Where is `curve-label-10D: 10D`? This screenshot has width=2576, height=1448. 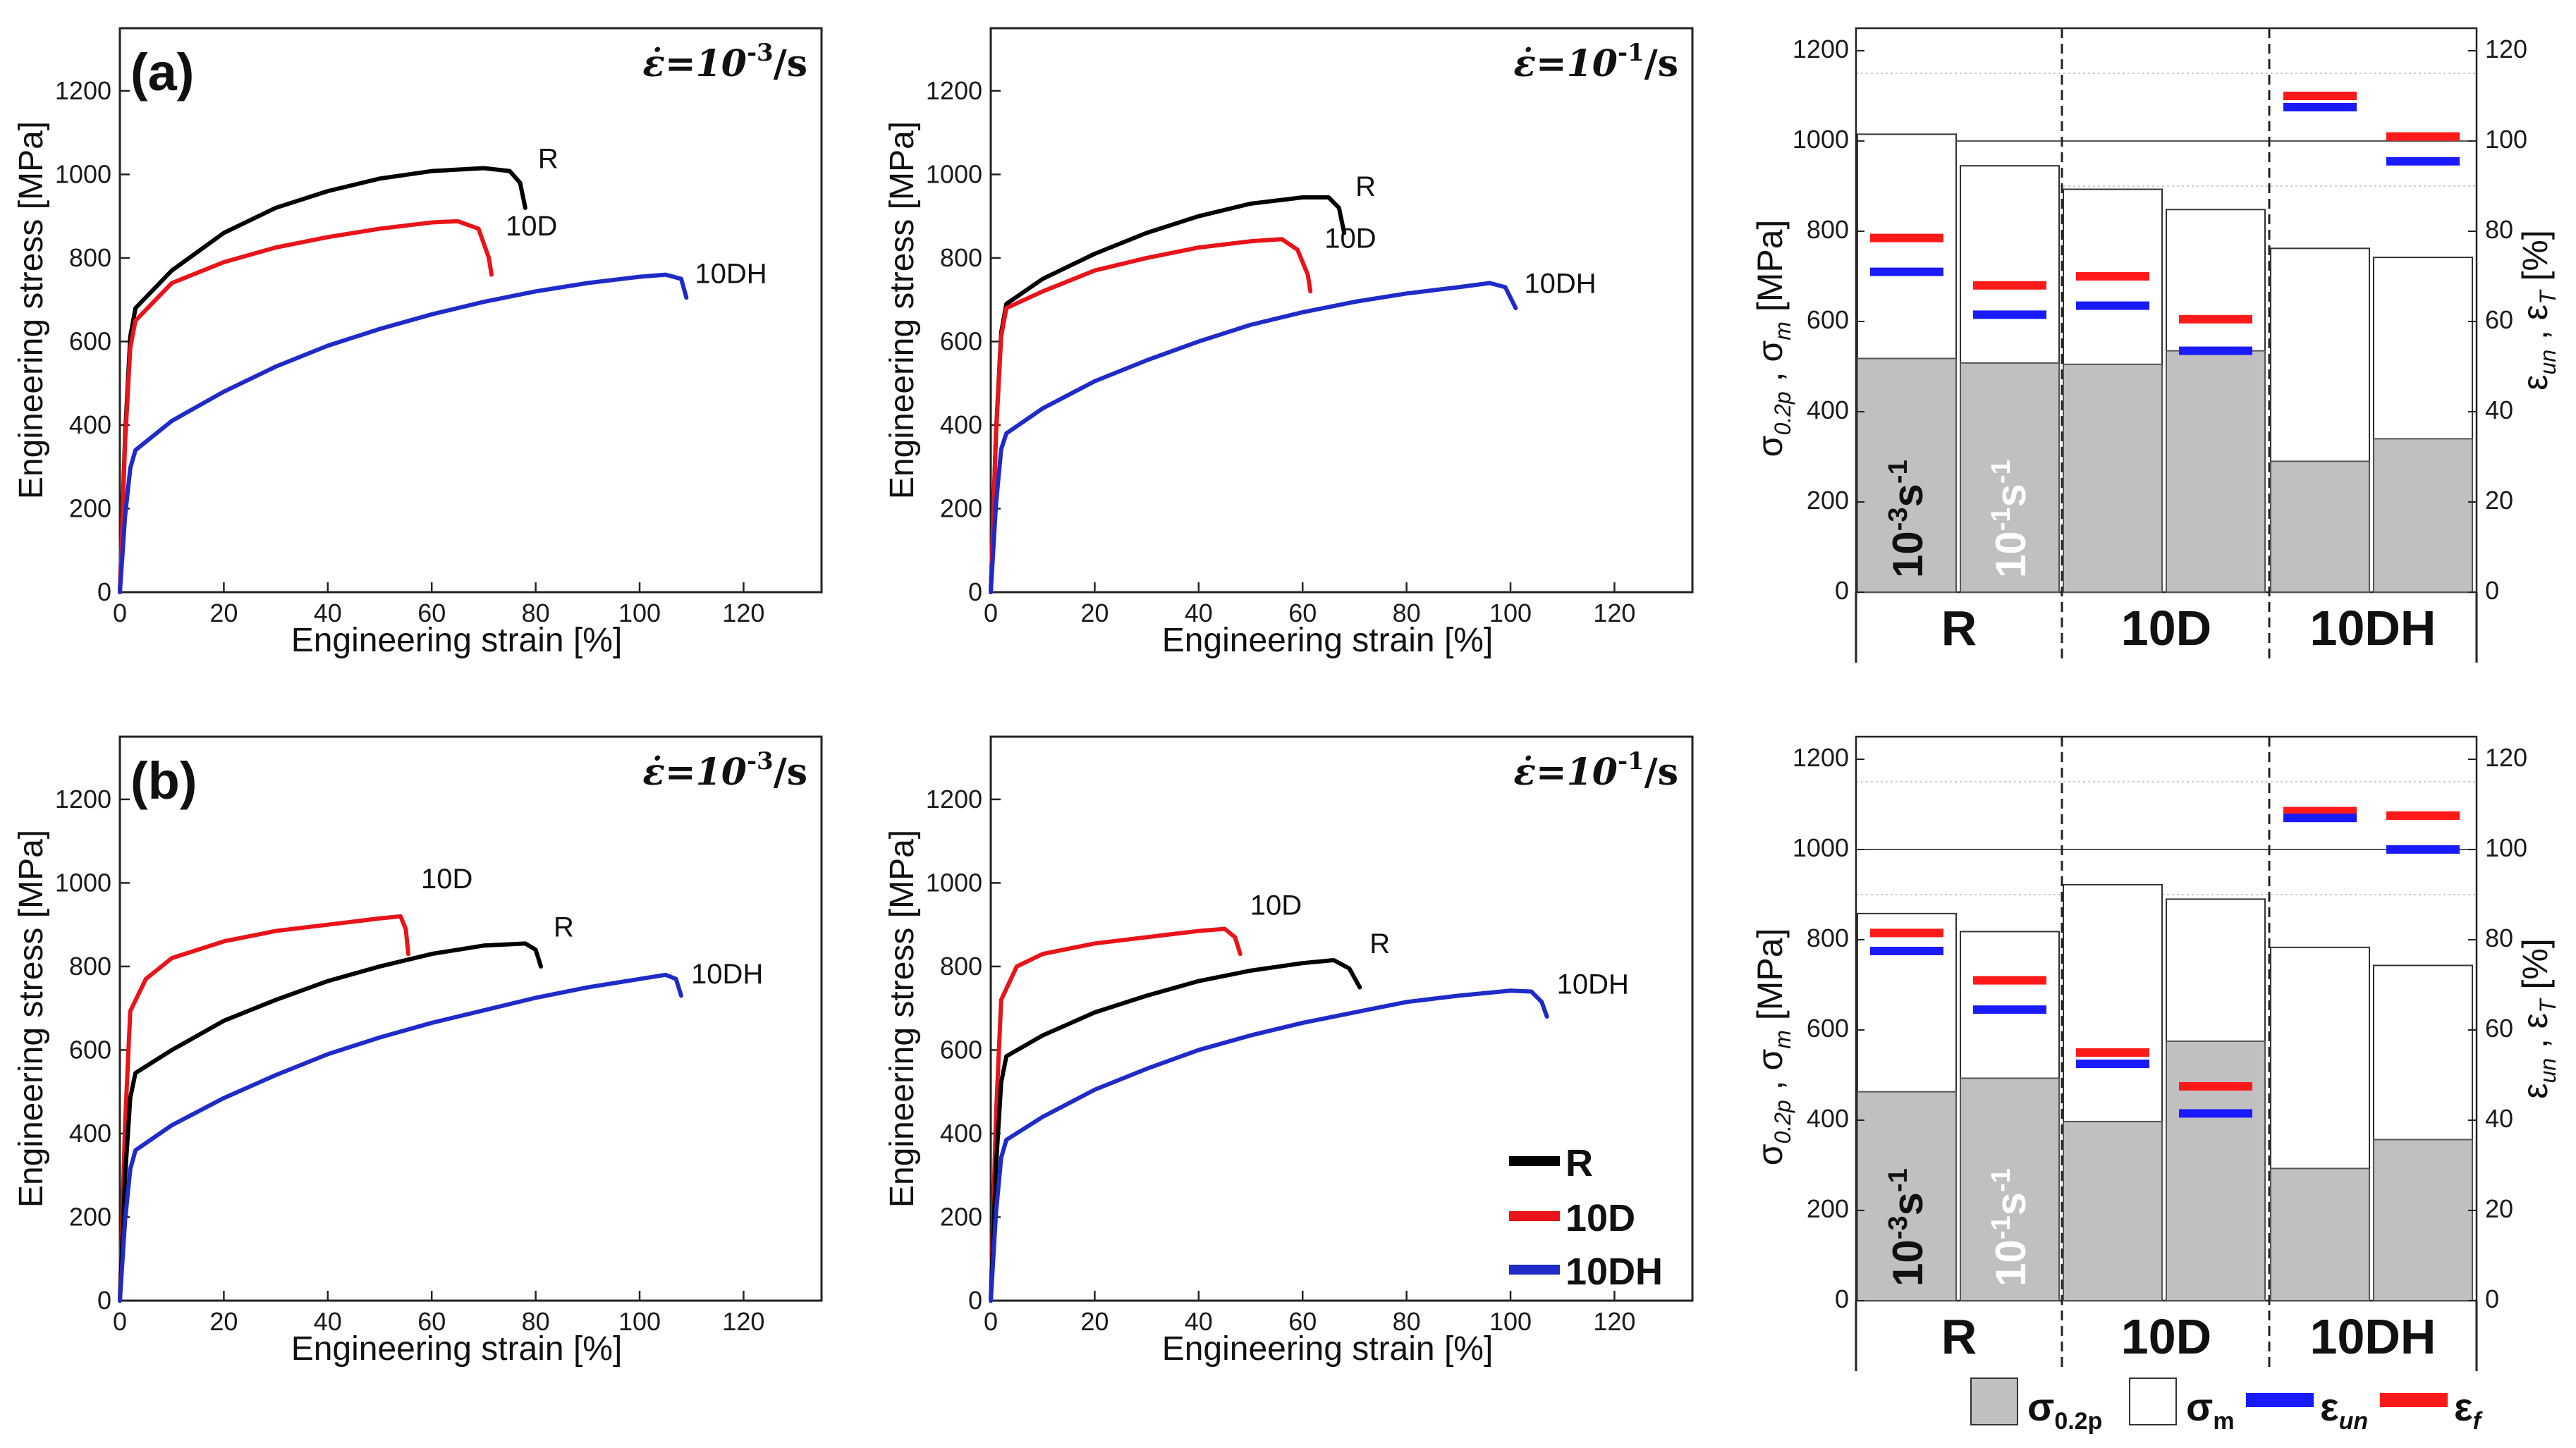
curve-label-10D: 10D is located at coordinates (531, 226).